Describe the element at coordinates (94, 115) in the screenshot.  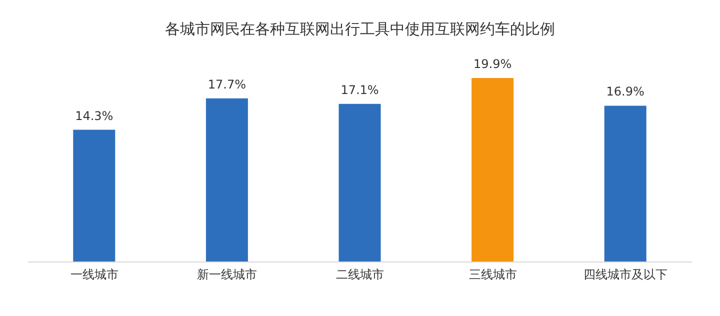
I see `data-label: 14.3%` at that location.